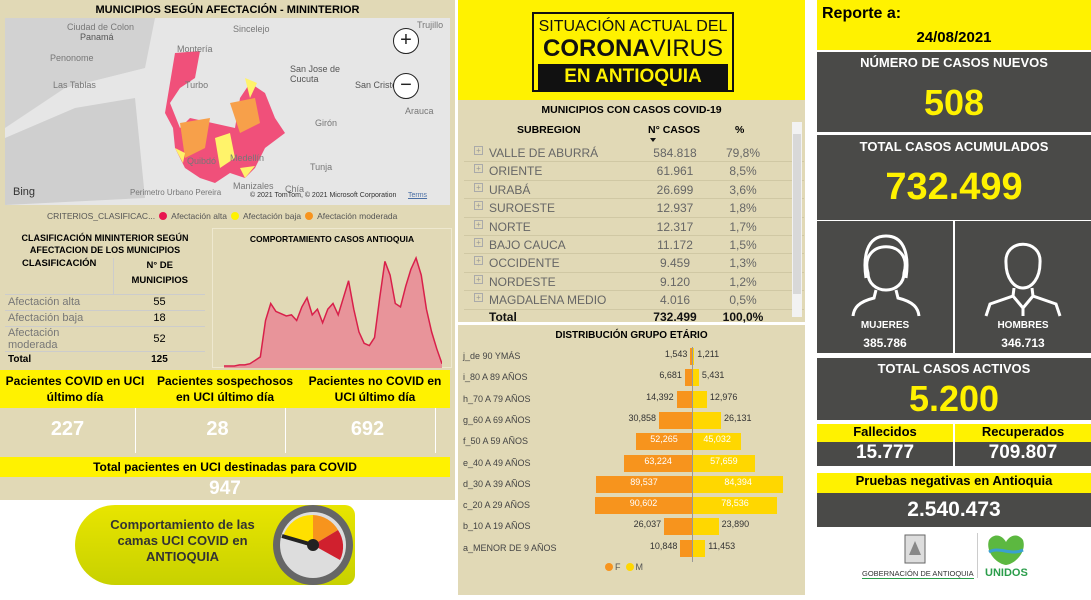  Describe the element at coordinates (406, 41) in the screenshot. I see `zoom-in-button: +` at that location.